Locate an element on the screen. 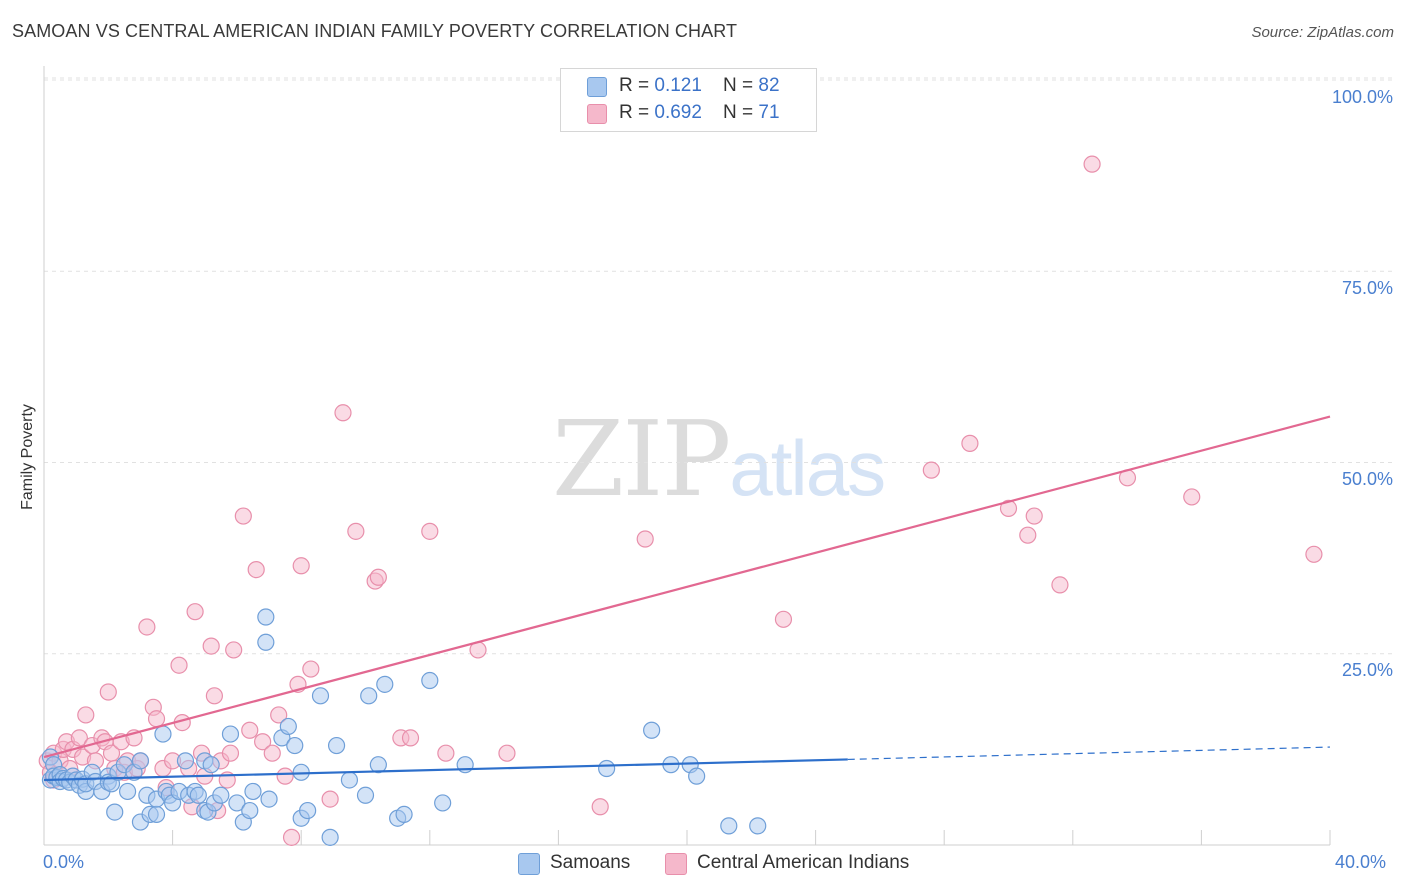 The image size is (1406, 892). series-legend-label: Central American Indians is located at coordinates (803, 862).